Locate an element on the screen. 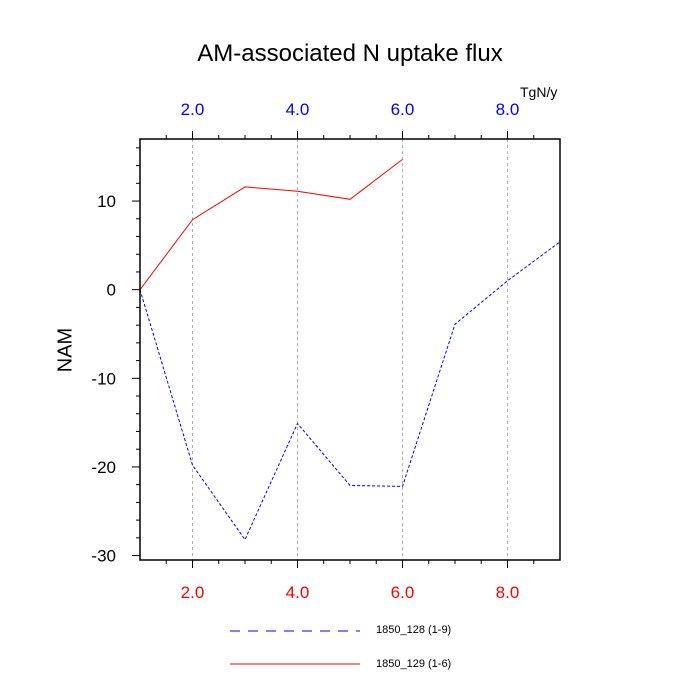  y-tick-label: -10 is located at coordinates (103, 378).